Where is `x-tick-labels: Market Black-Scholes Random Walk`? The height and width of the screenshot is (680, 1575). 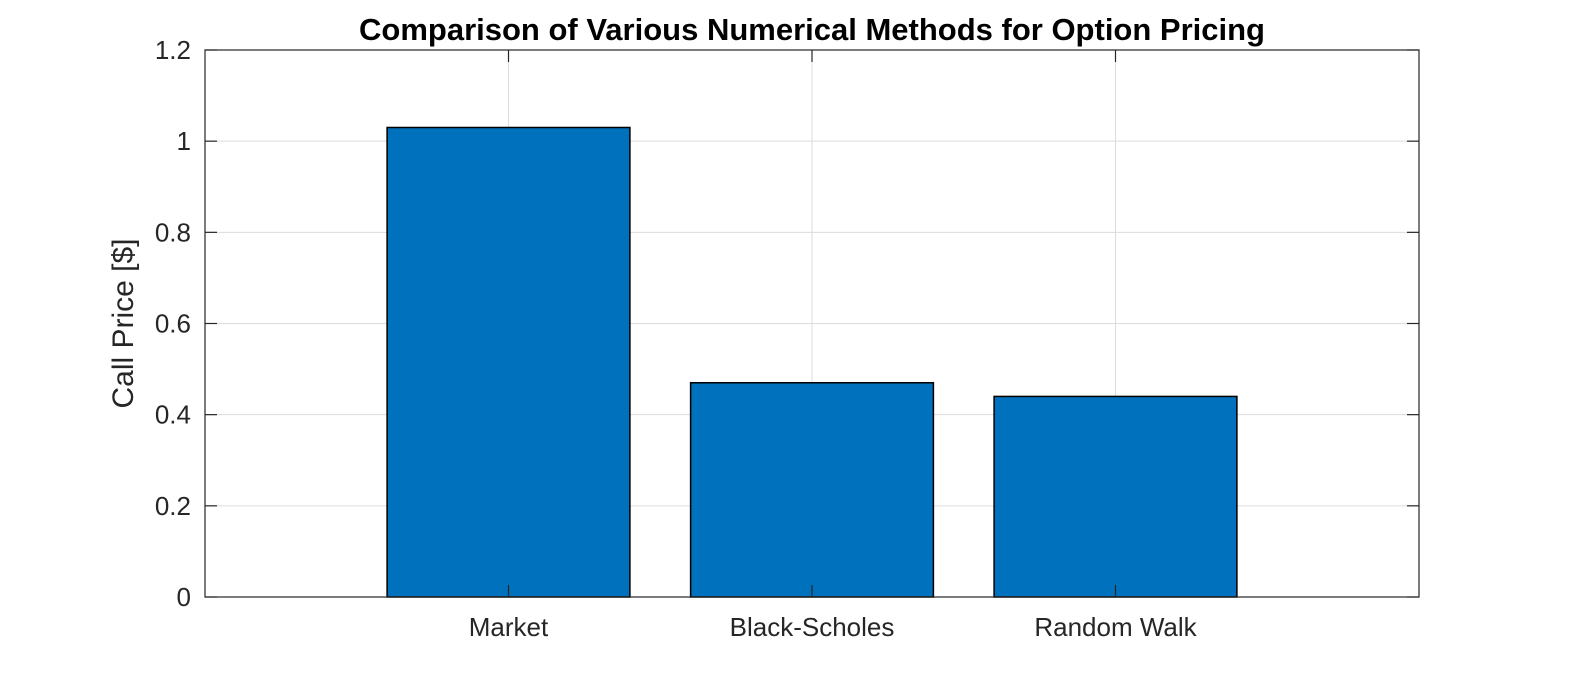
x-tick-labels: Market Black-Scholes Random Walk is located at coordinates (833, 627).